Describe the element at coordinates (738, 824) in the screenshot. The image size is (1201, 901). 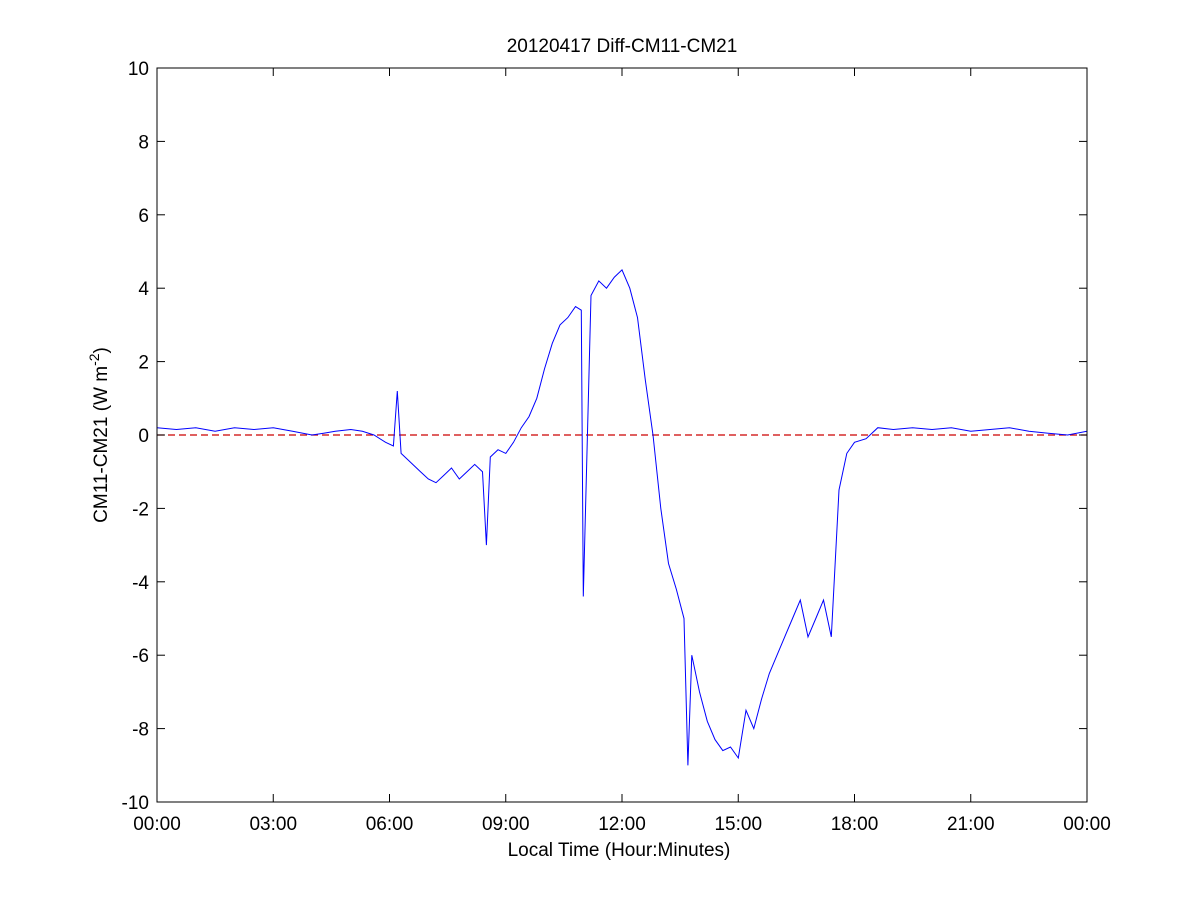
I see `x-tick-label-5: 15:00` at that location.